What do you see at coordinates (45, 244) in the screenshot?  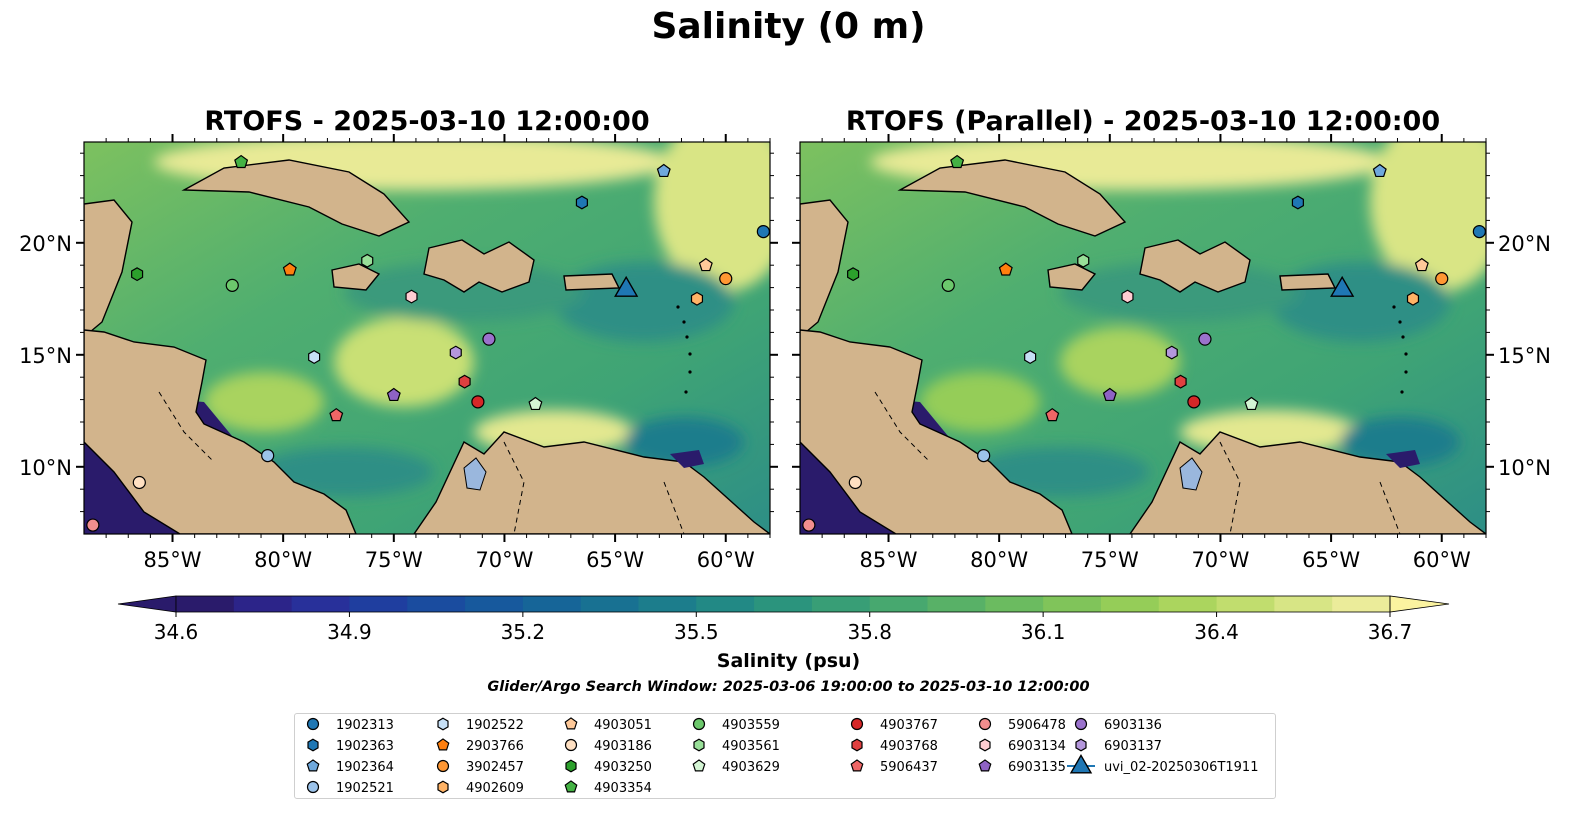 I see `lat-tick-label: 20°N` at bounding box center [45, 244].